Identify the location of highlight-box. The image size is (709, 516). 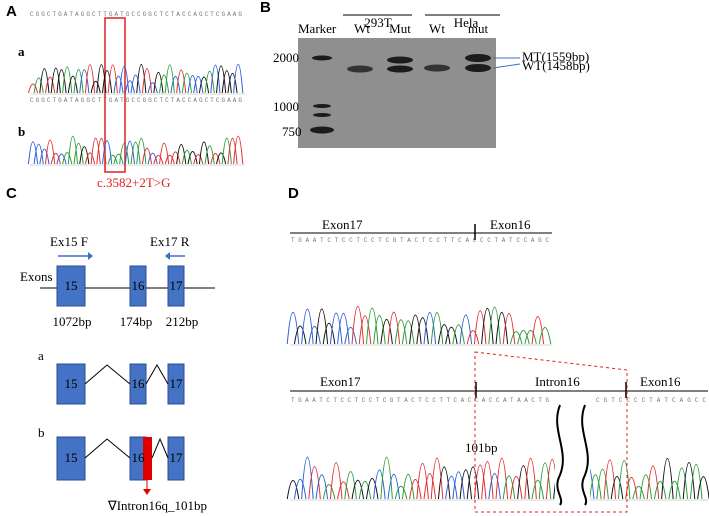
(115, 95).